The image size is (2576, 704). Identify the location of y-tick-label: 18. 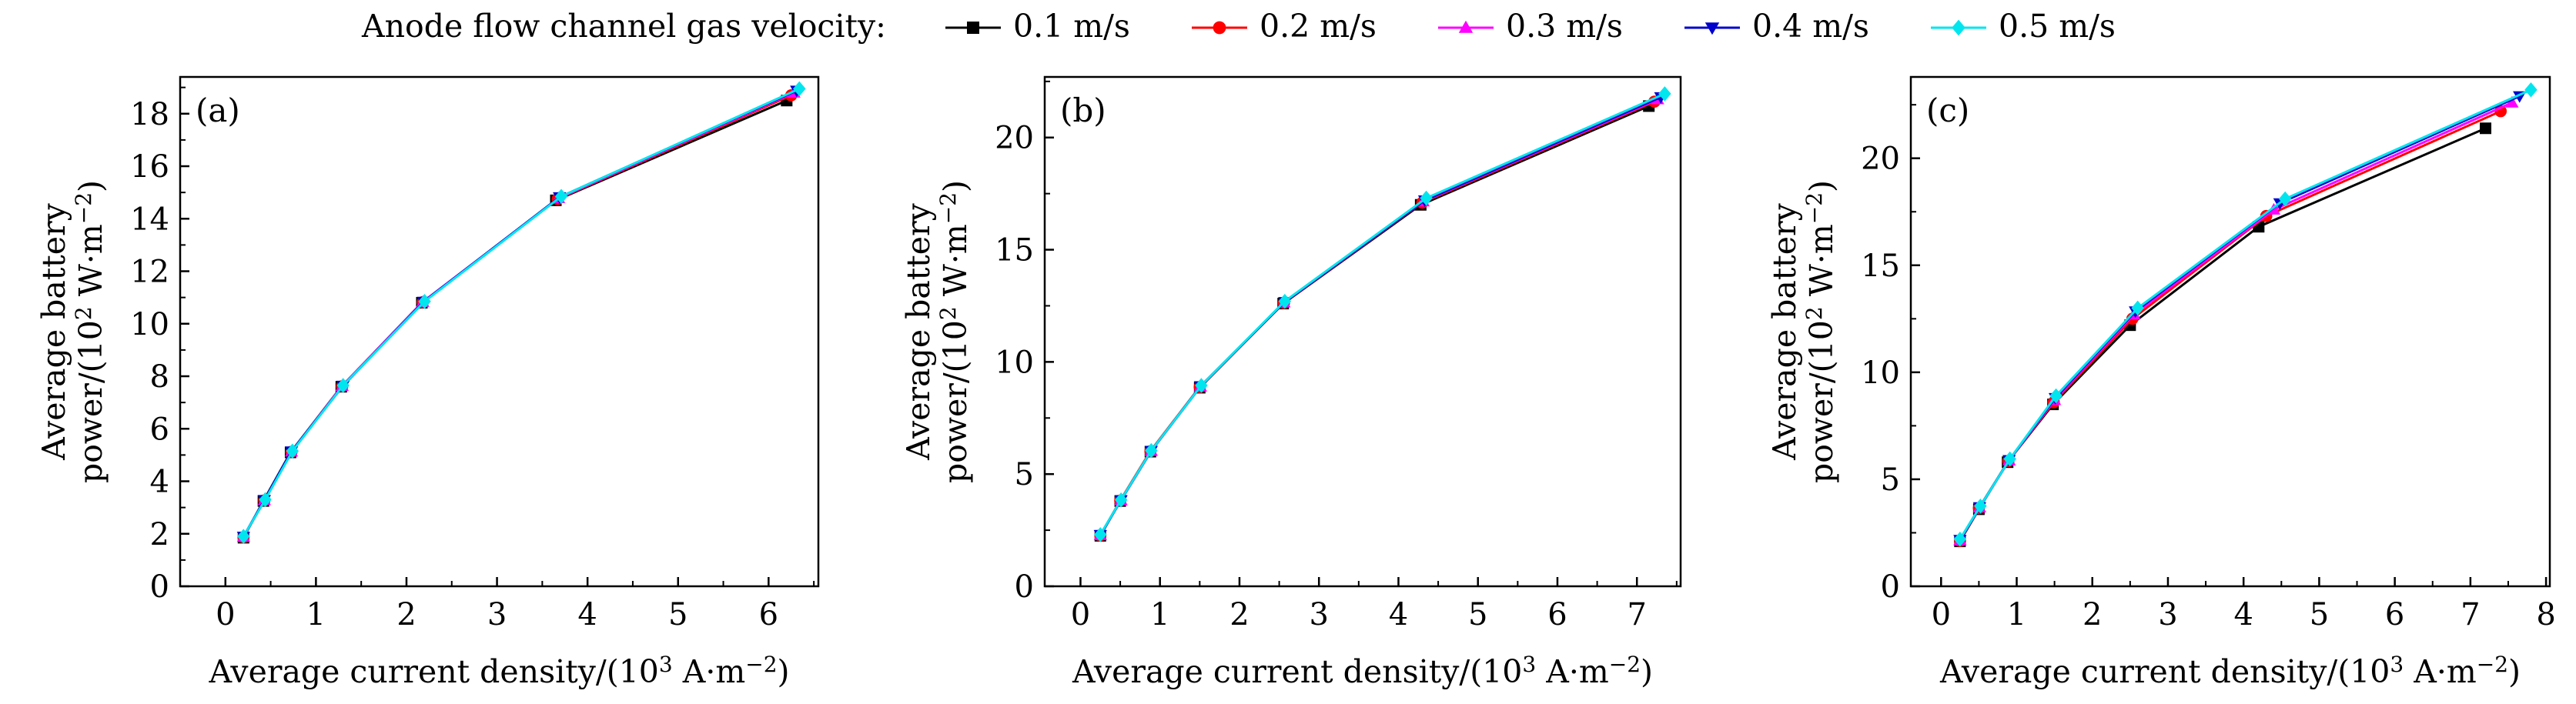
(150, 115).